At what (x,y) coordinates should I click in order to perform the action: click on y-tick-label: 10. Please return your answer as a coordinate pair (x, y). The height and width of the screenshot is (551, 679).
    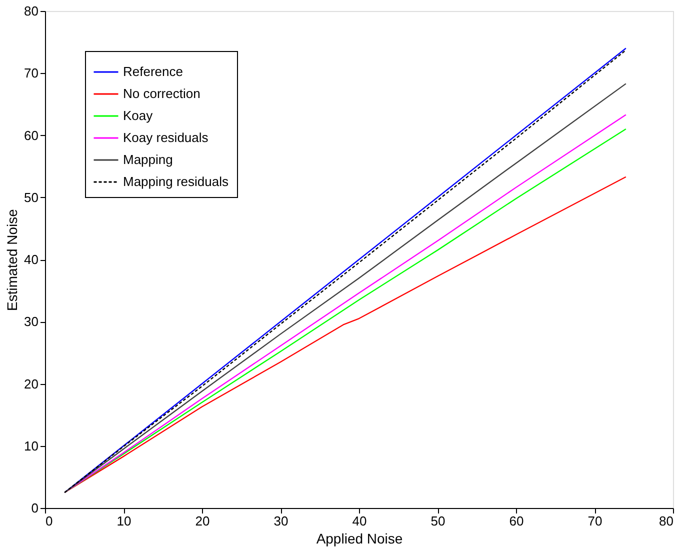
    Looking at the image, I should click on (31, 446).